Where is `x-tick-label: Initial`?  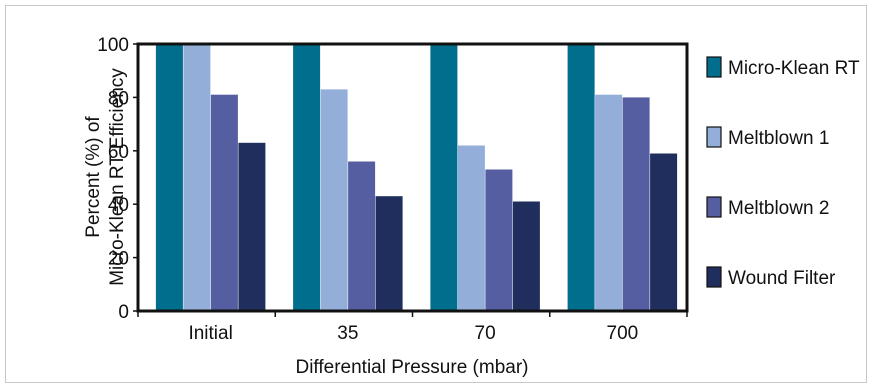 x-tick-label: Initial is located at coordinates (210, 333).